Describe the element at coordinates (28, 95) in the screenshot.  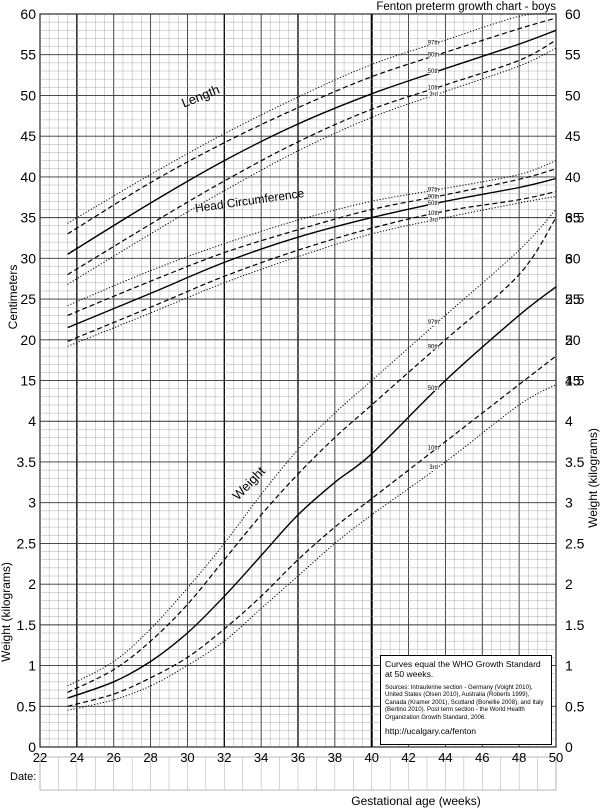
I see `y-tick-label-cm-left: 50` at that location.